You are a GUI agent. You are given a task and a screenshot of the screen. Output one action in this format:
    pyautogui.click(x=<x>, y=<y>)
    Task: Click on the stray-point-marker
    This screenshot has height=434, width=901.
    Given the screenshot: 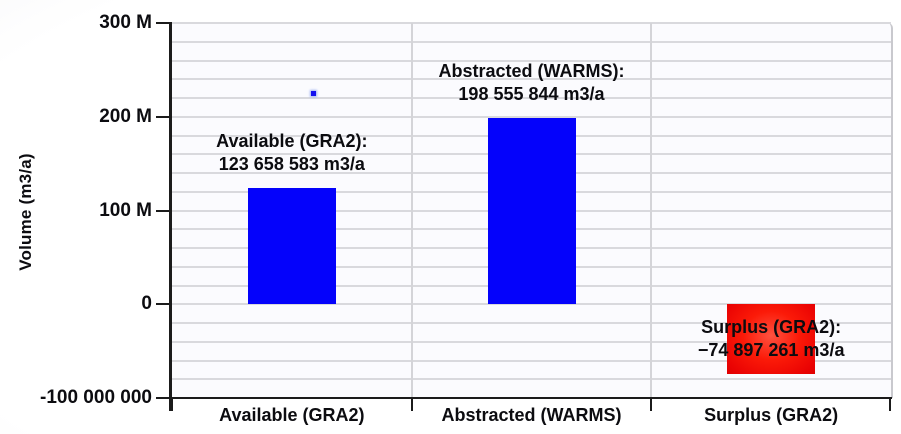 What is the action you would take?
    pyautogui.click(x=313, y=93)
    